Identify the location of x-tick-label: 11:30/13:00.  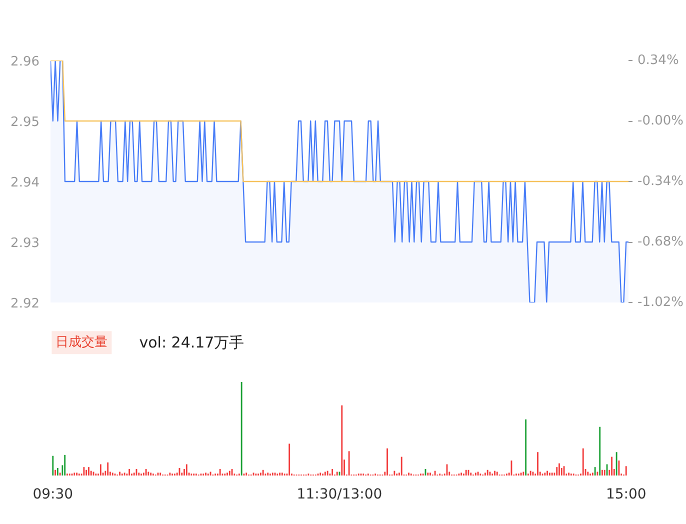
(339, 494).